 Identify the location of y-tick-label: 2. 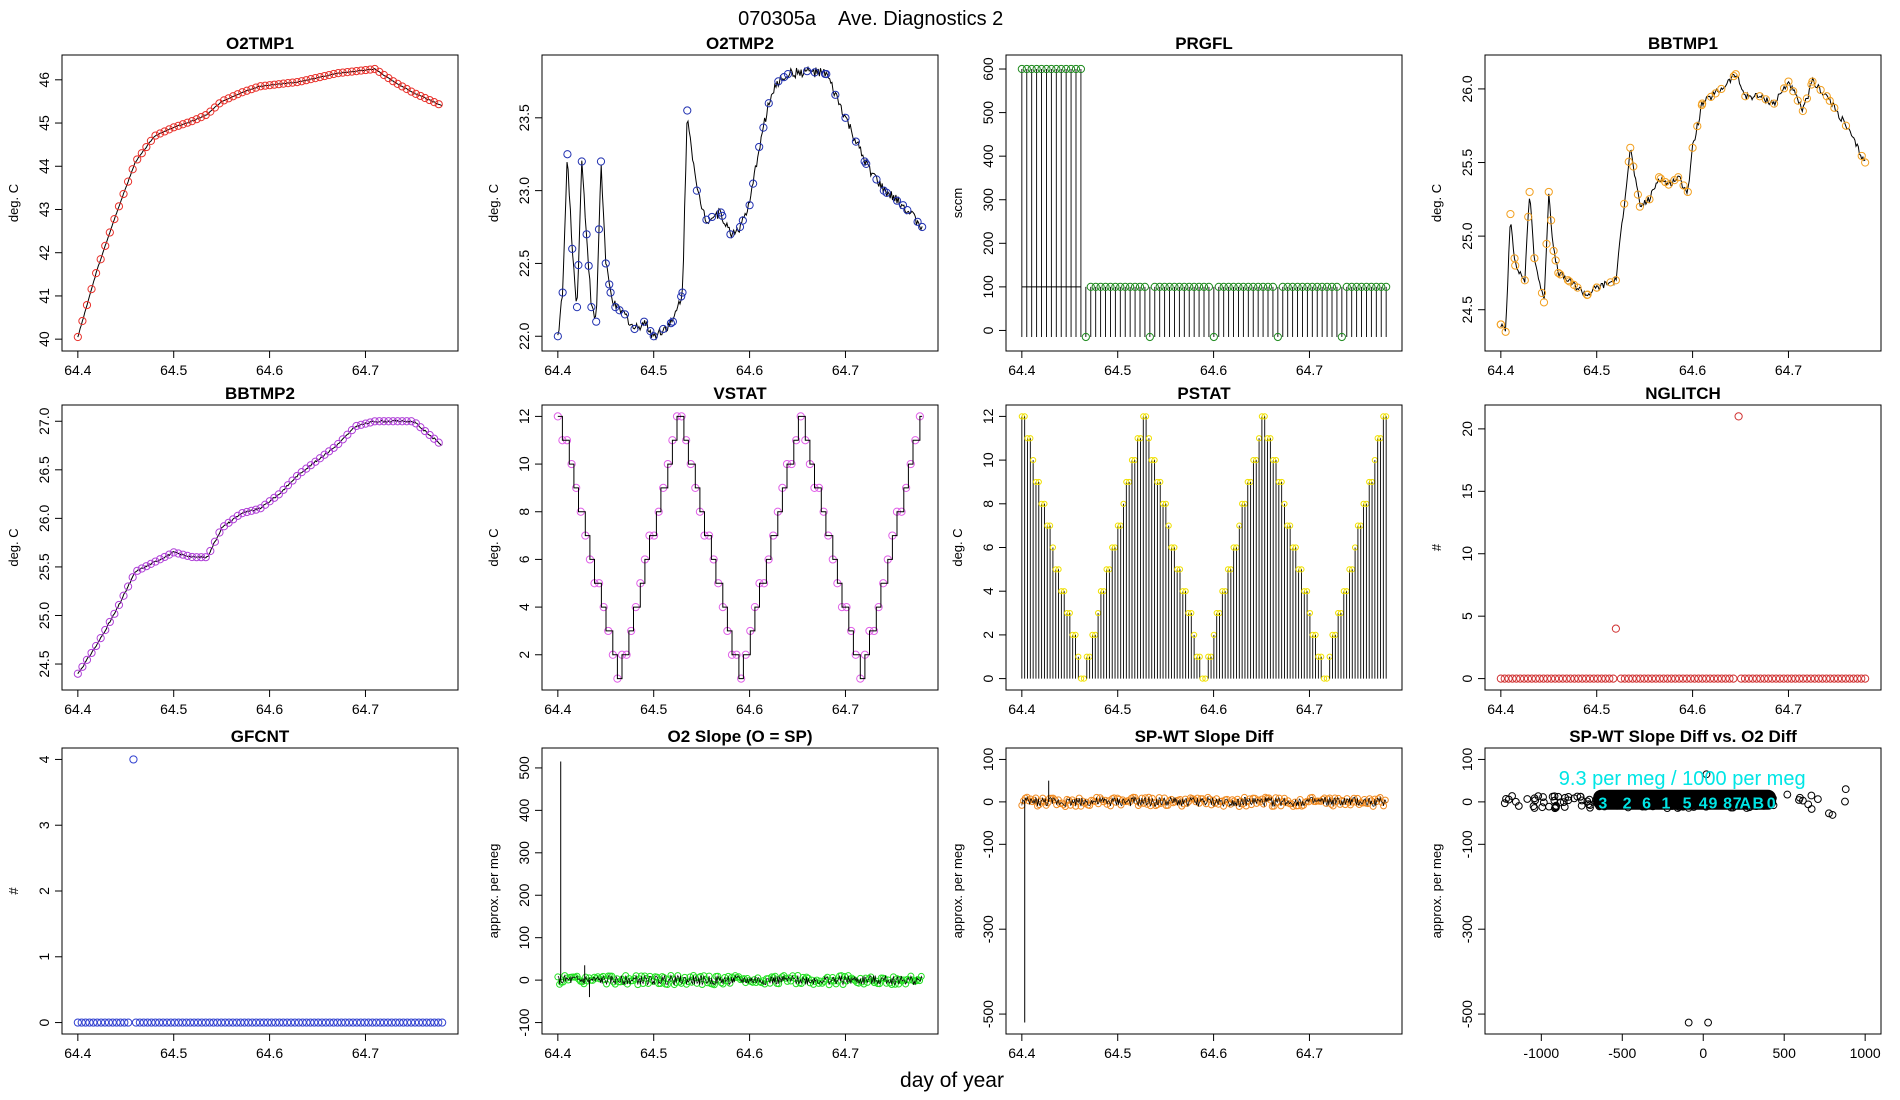
(988, 635).